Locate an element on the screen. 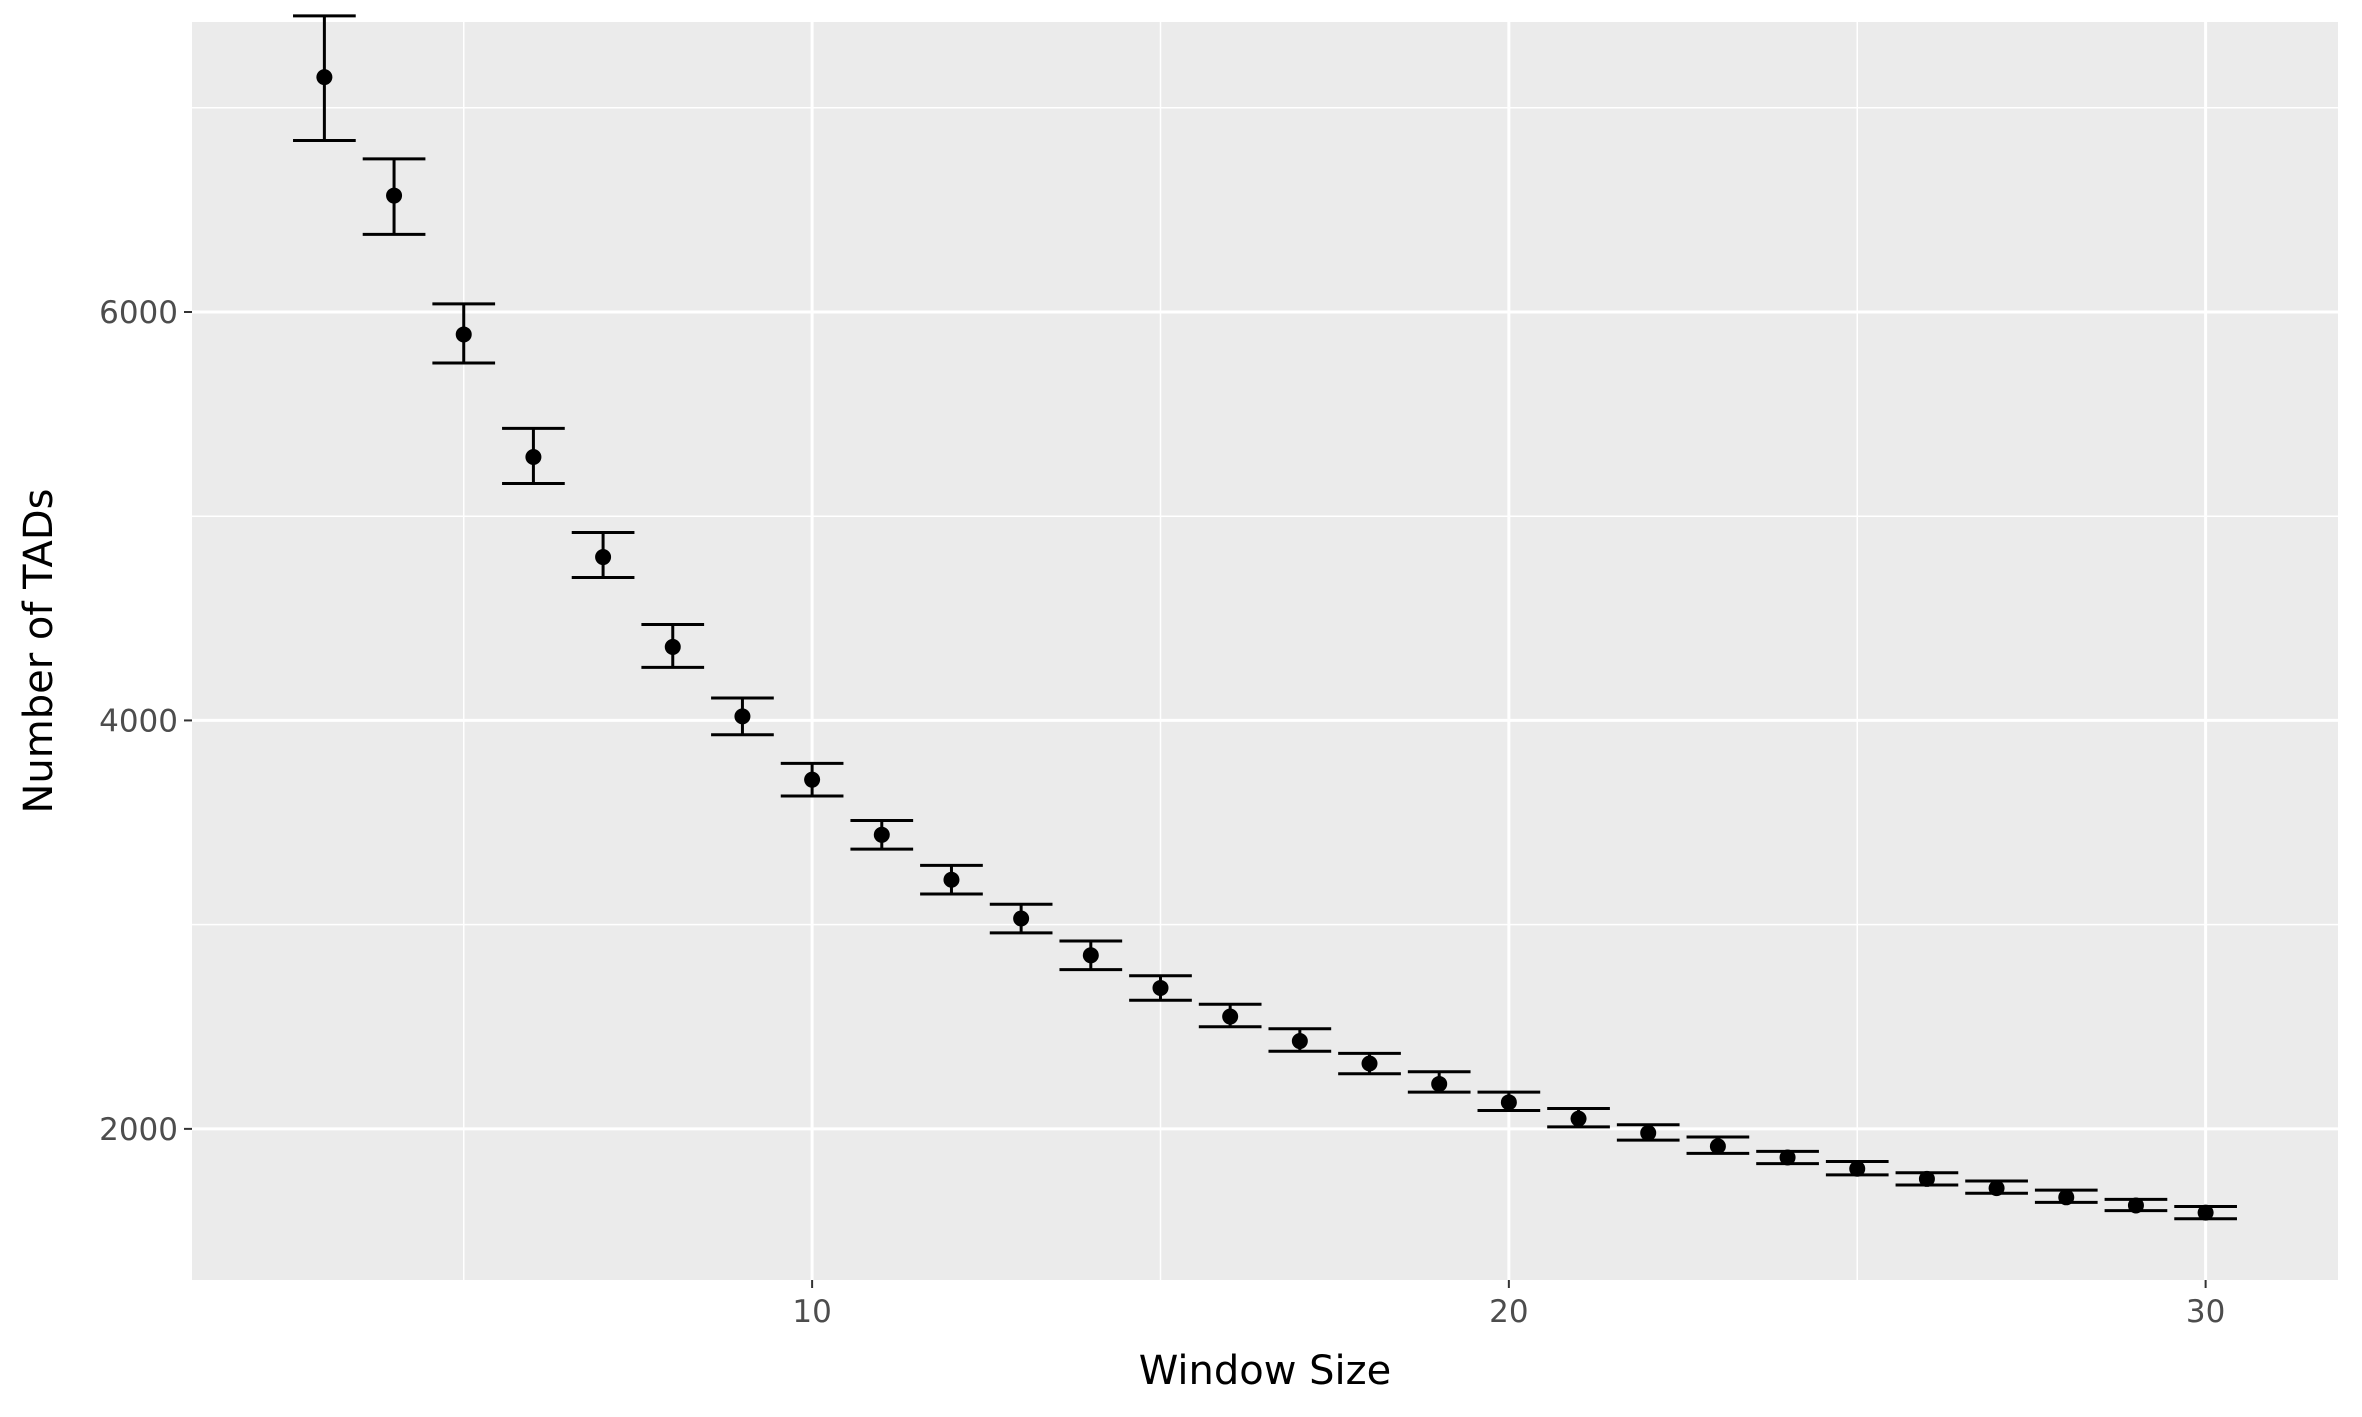  x-tick-label: 20 is located at coordinates (1508, 1312).